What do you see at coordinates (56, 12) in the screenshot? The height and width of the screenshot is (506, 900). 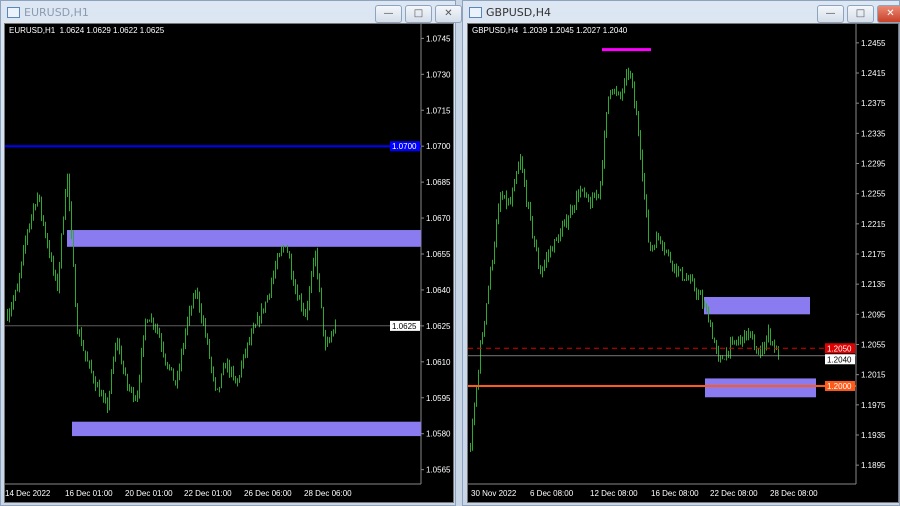 I see `title-text: EURUSD,H1` at bounding box center [56, 12].